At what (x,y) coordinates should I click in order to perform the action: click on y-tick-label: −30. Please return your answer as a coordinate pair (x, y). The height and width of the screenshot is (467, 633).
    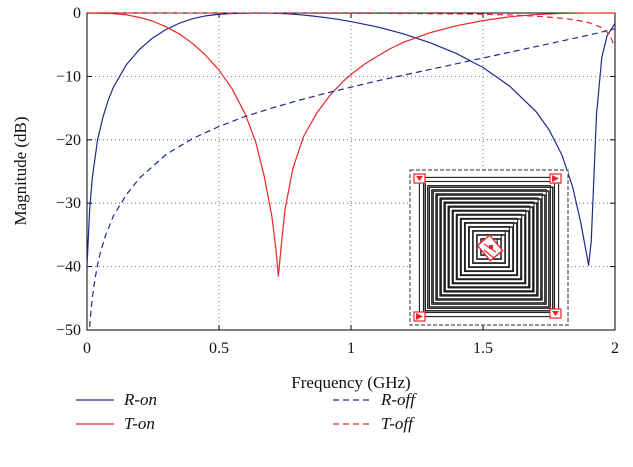
    Looking at the image, I should click on (68, 203).